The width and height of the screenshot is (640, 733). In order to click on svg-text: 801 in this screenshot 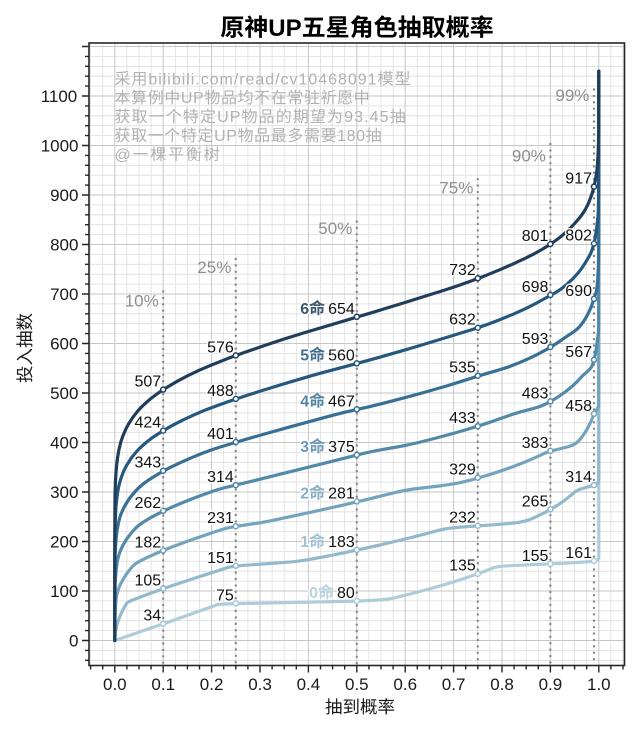, I will do `click(535, 236)`.